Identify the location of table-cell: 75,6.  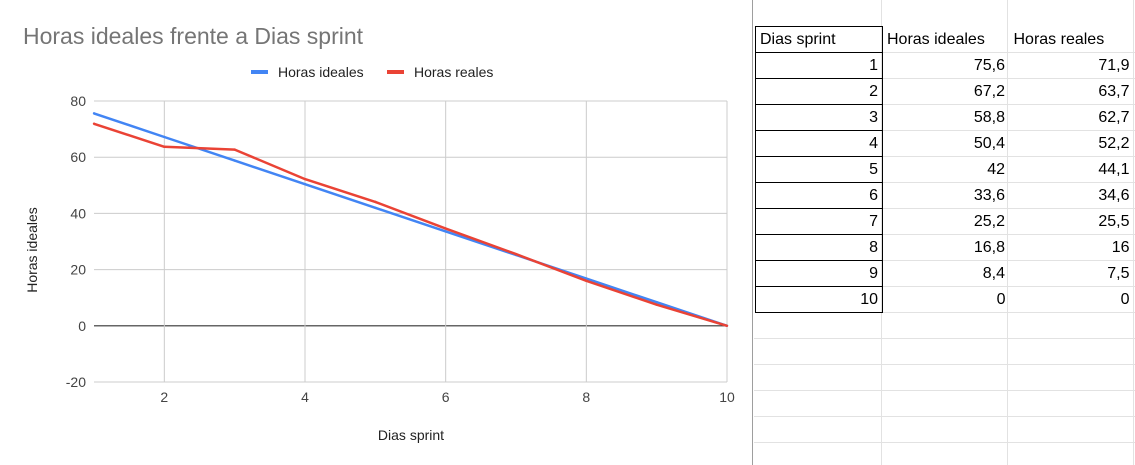
(989, 65).